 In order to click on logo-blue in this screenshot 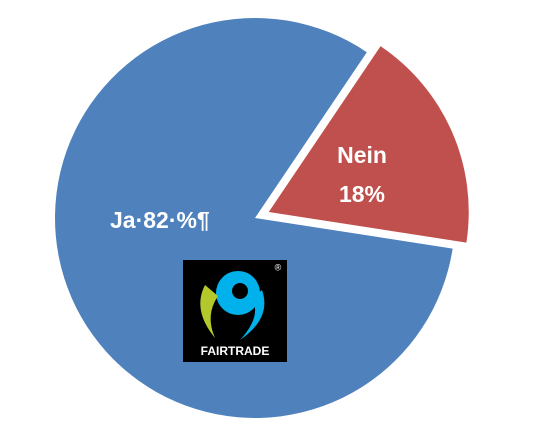, I will do `click(252, 315)`.